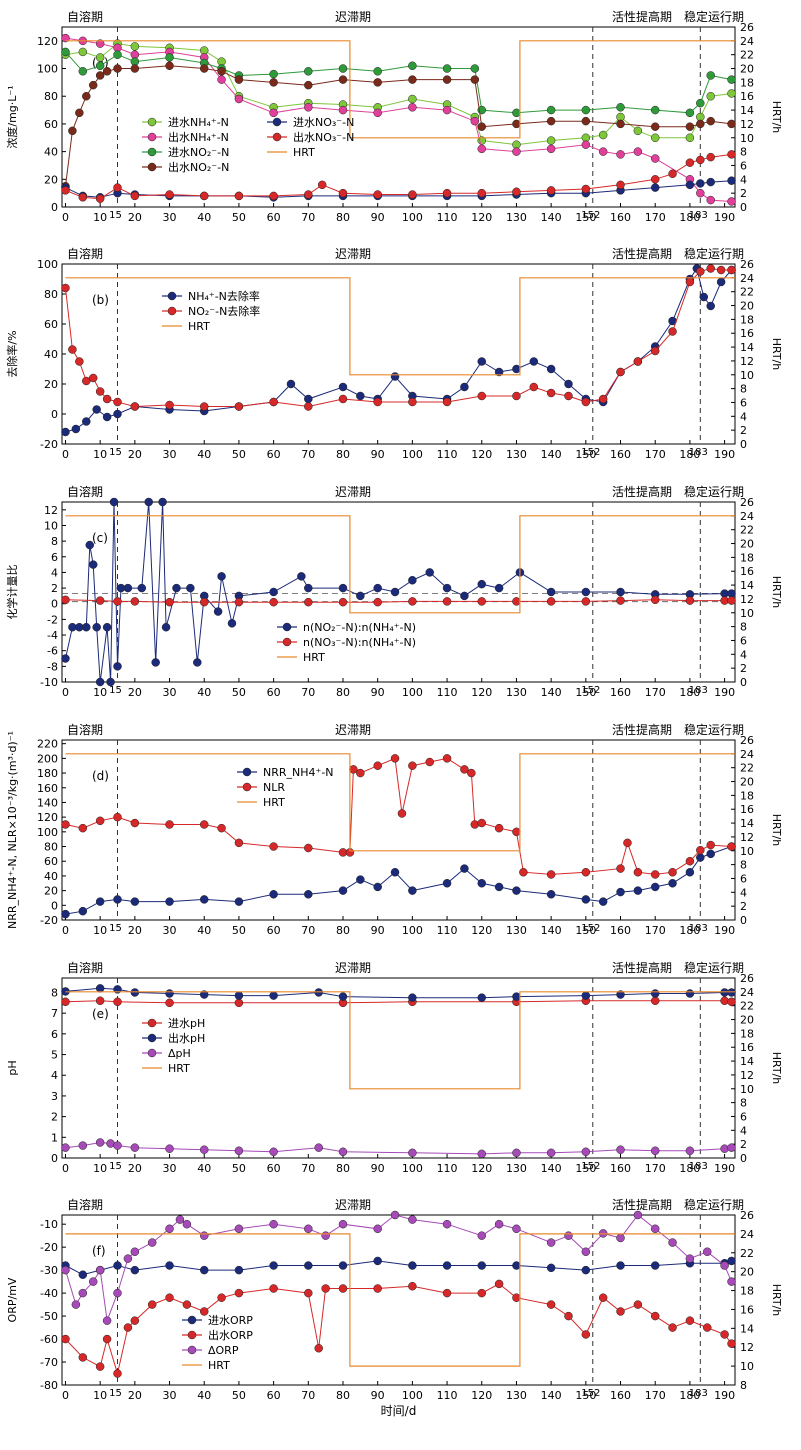 Image resolution: width=801 pixels, height=1450 pixels. What do you see at coordinates (689, 692) in the screenshot?
I see `x-tick-label: 180` at bounding box center [689, 692].